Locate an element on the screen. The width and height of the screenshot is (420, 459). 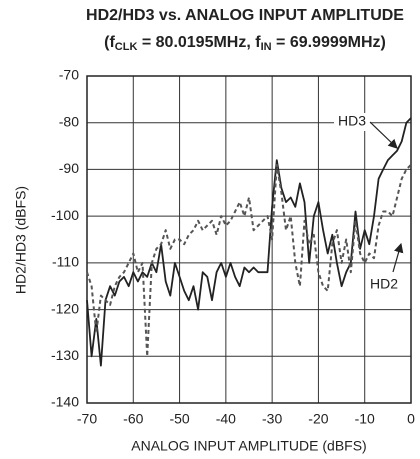
x-tick-label: -30 is located at coordinates (272, 419).